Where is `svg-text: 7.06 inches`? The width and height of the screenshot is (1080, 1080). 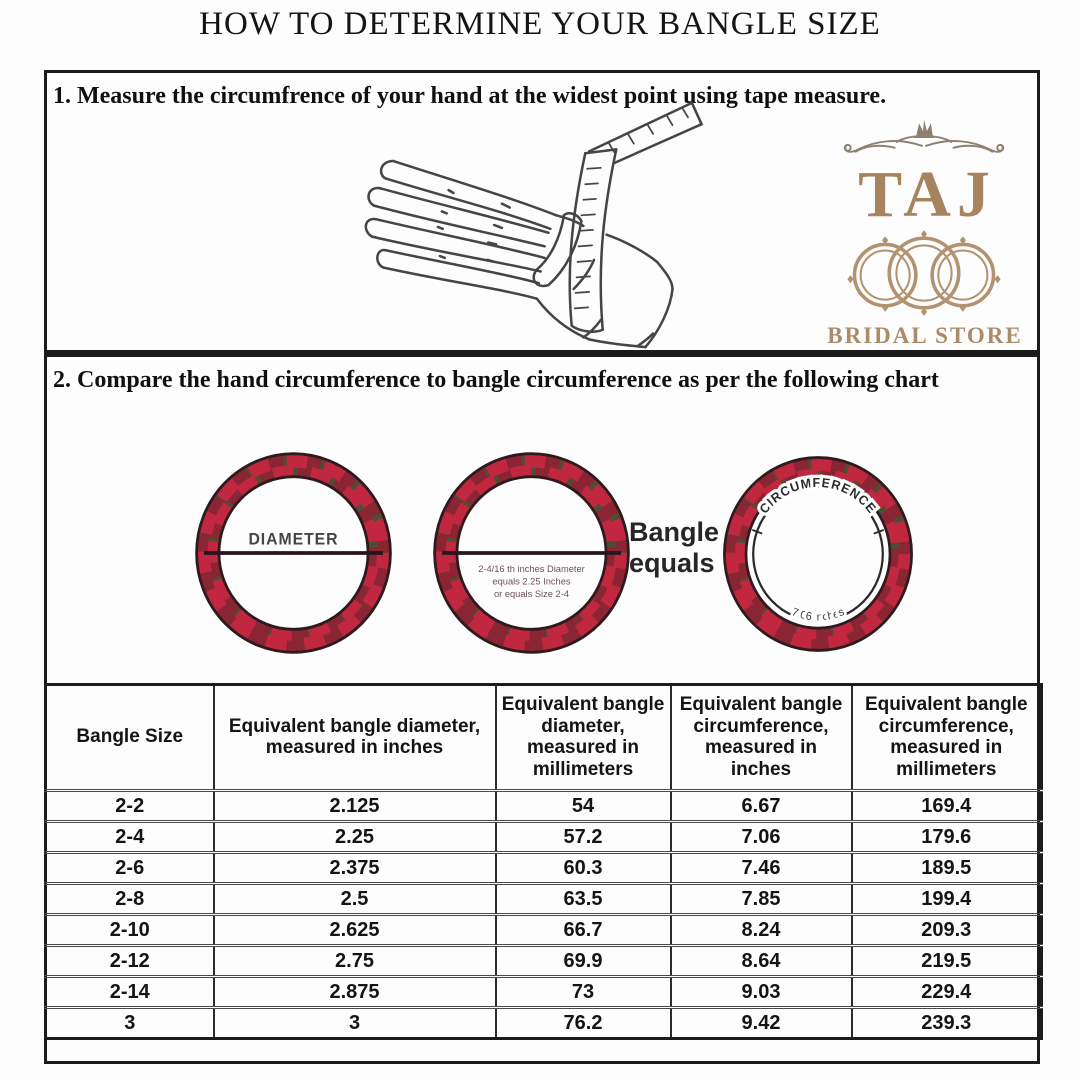
svg-text: 7.06 inches is located at coordinates (818, 615).